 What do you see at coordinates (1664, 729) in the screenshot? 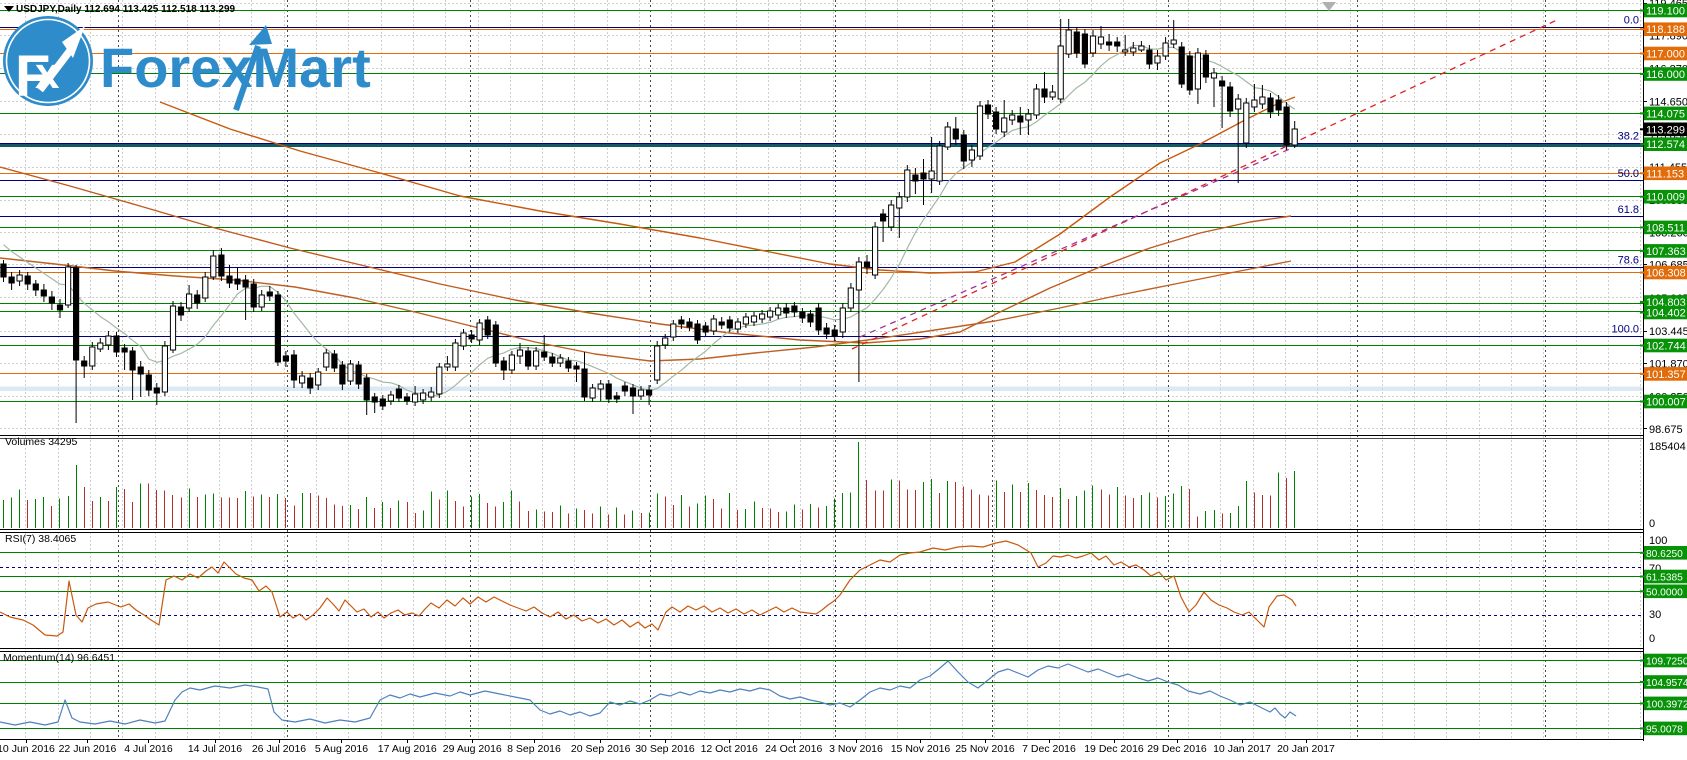
I see `svg-text: 95.0078` at bounding box center [1664, 729].